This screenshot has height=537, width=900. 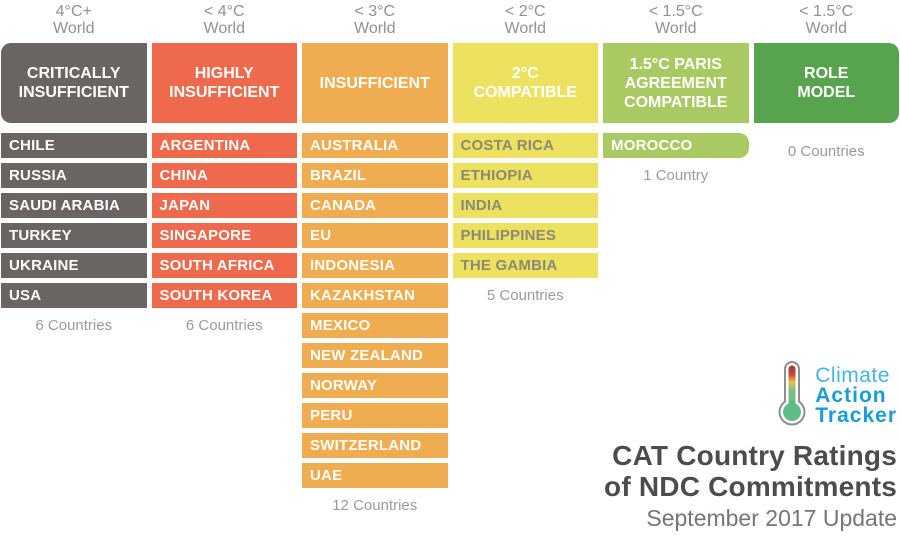 I want to click on thermometer-icon, so click(x=792, y=395).